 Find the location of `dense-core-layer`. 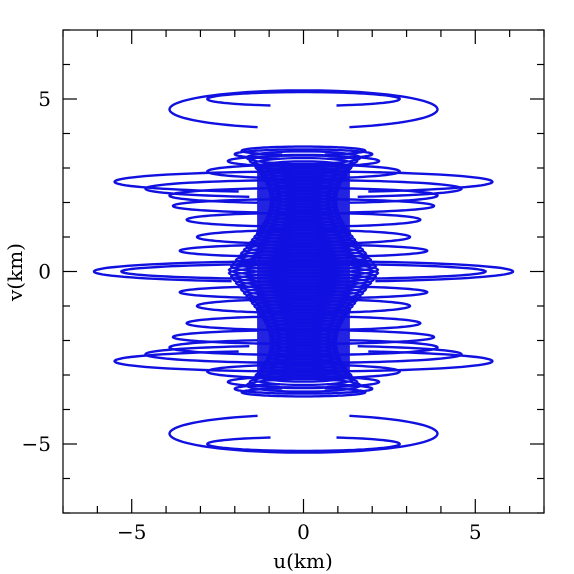

dense-core-layer is located at coordinates (303, 271).